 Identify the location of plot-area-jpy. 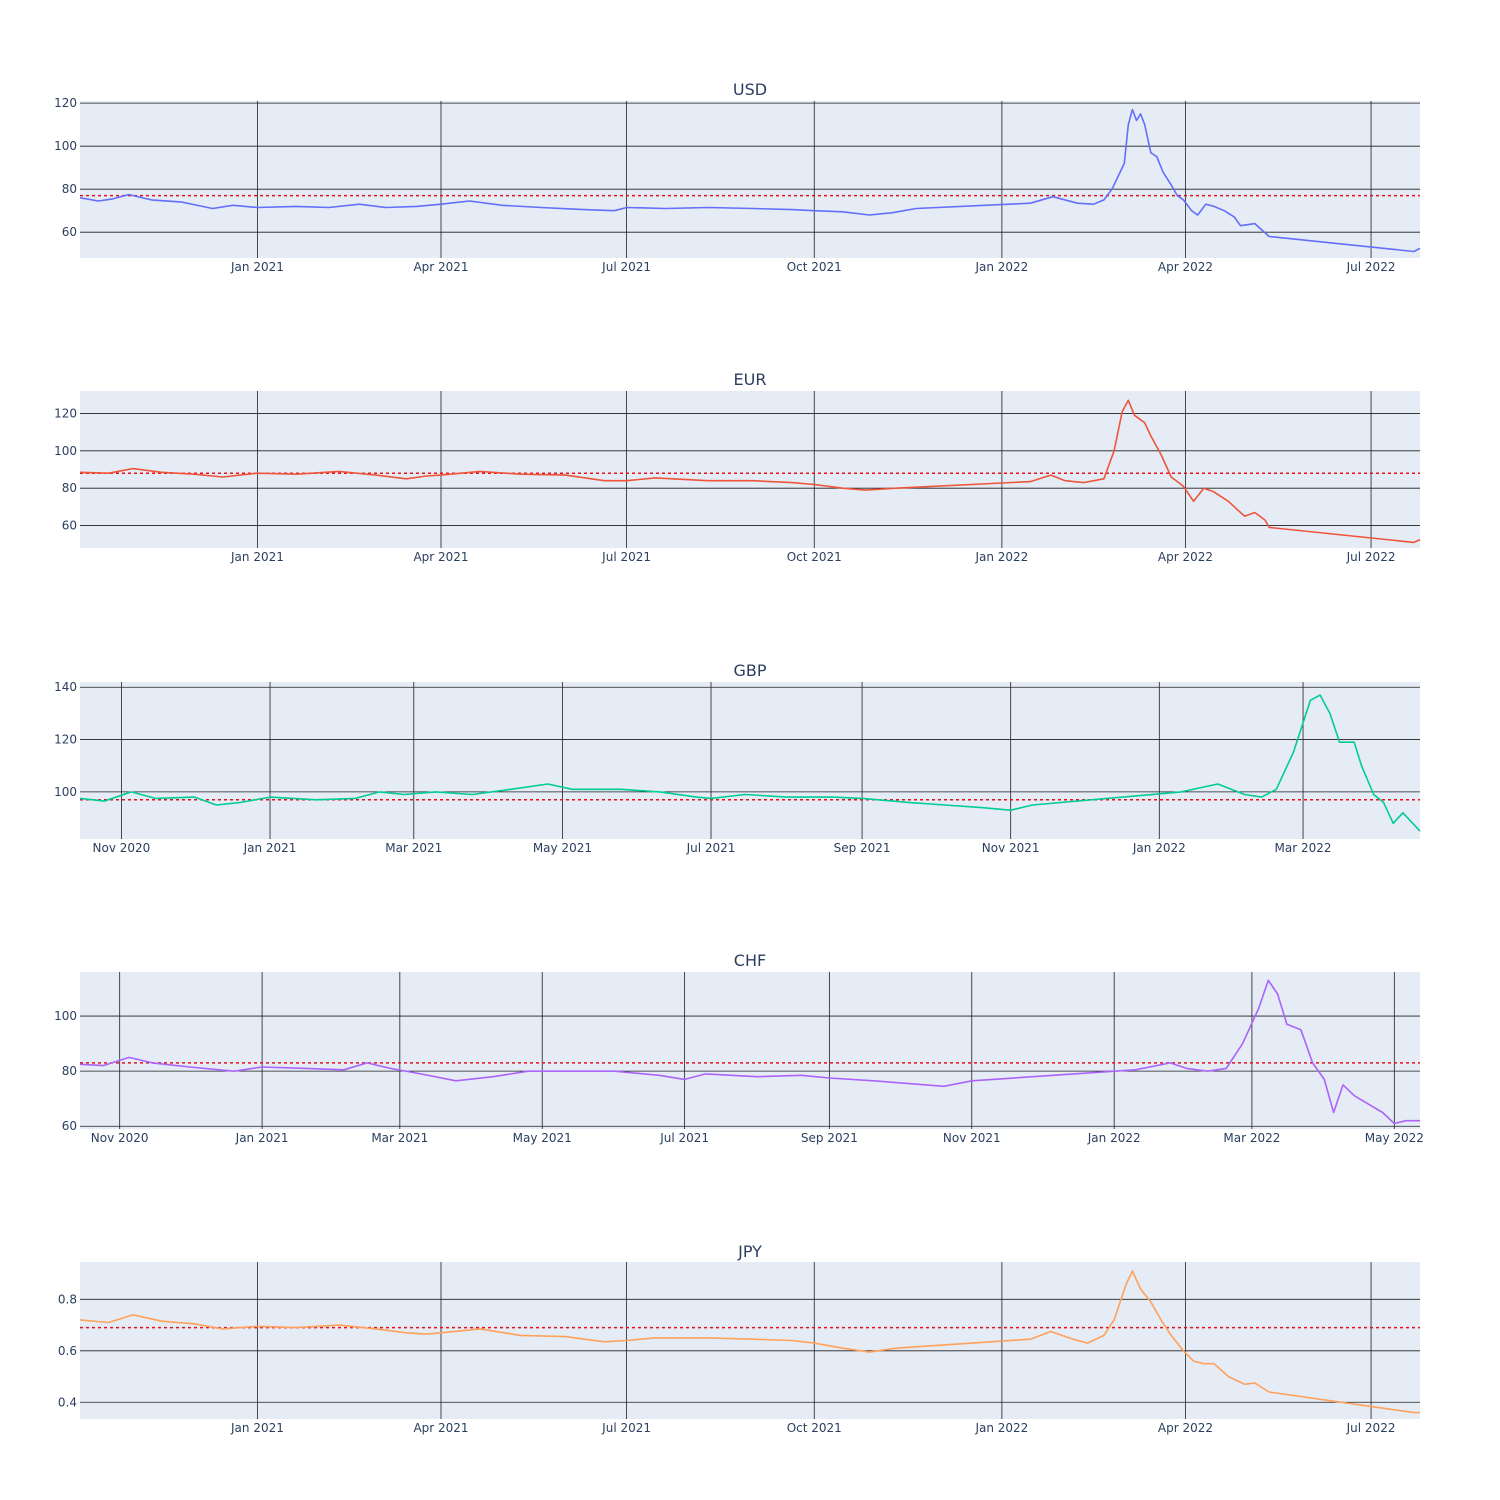
(750, 1340).